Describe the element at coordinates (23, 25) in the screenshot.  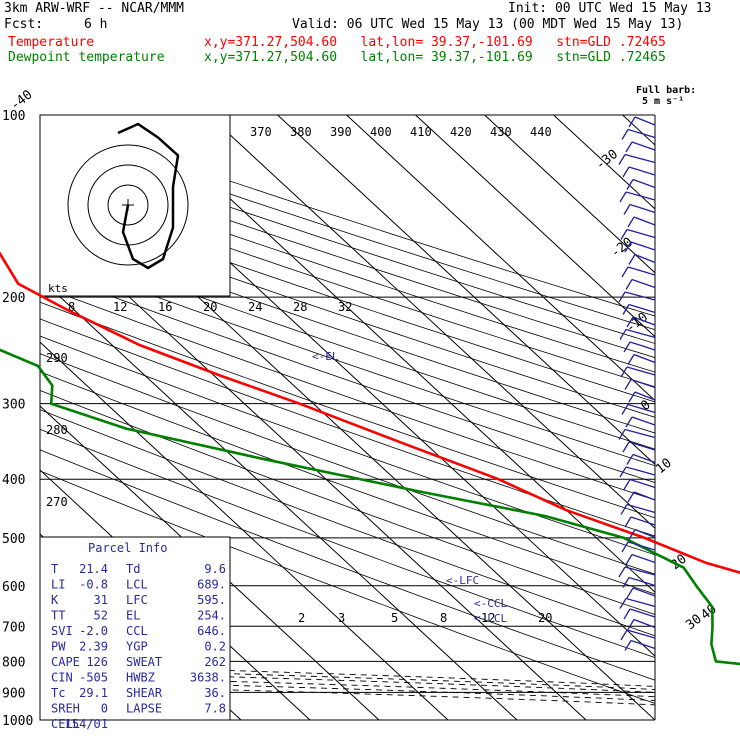
I see `forecast-label: Fcst:` at that location.